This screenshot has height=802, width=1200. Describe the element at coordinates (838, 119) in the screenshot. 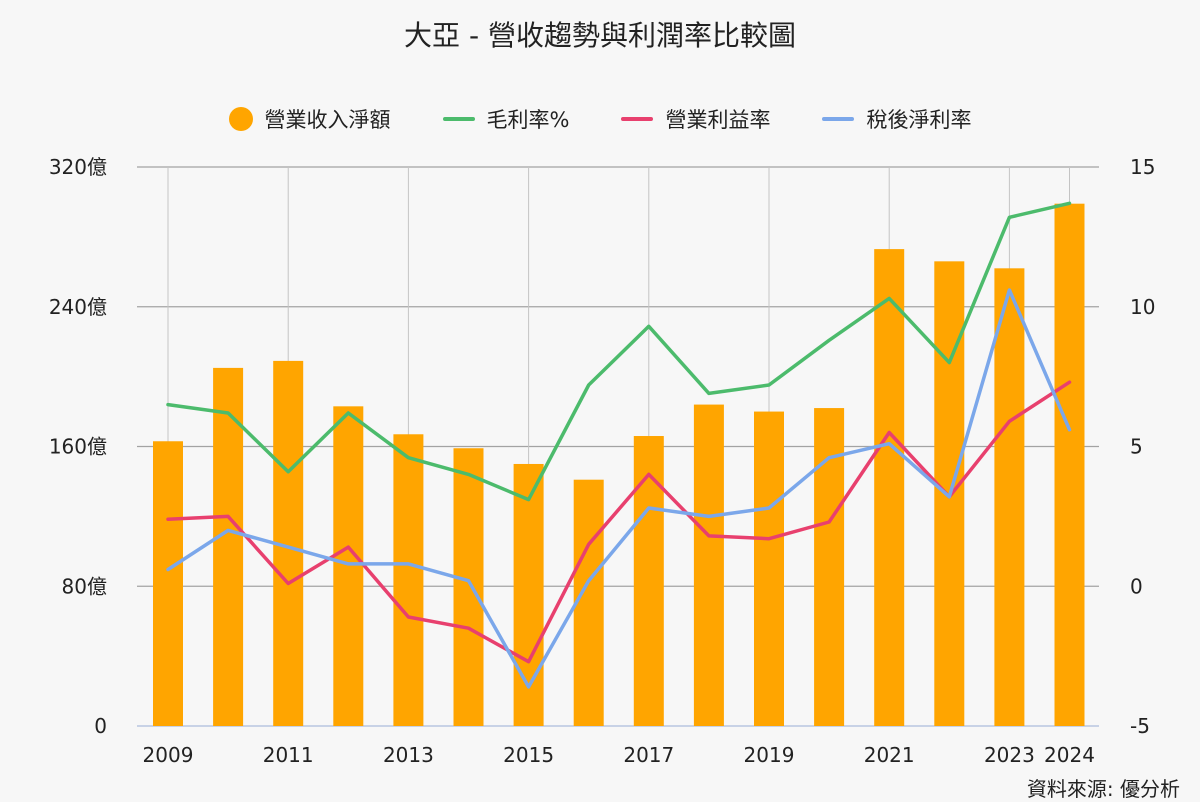

I see `legend-swatch-net-margin` at that location.